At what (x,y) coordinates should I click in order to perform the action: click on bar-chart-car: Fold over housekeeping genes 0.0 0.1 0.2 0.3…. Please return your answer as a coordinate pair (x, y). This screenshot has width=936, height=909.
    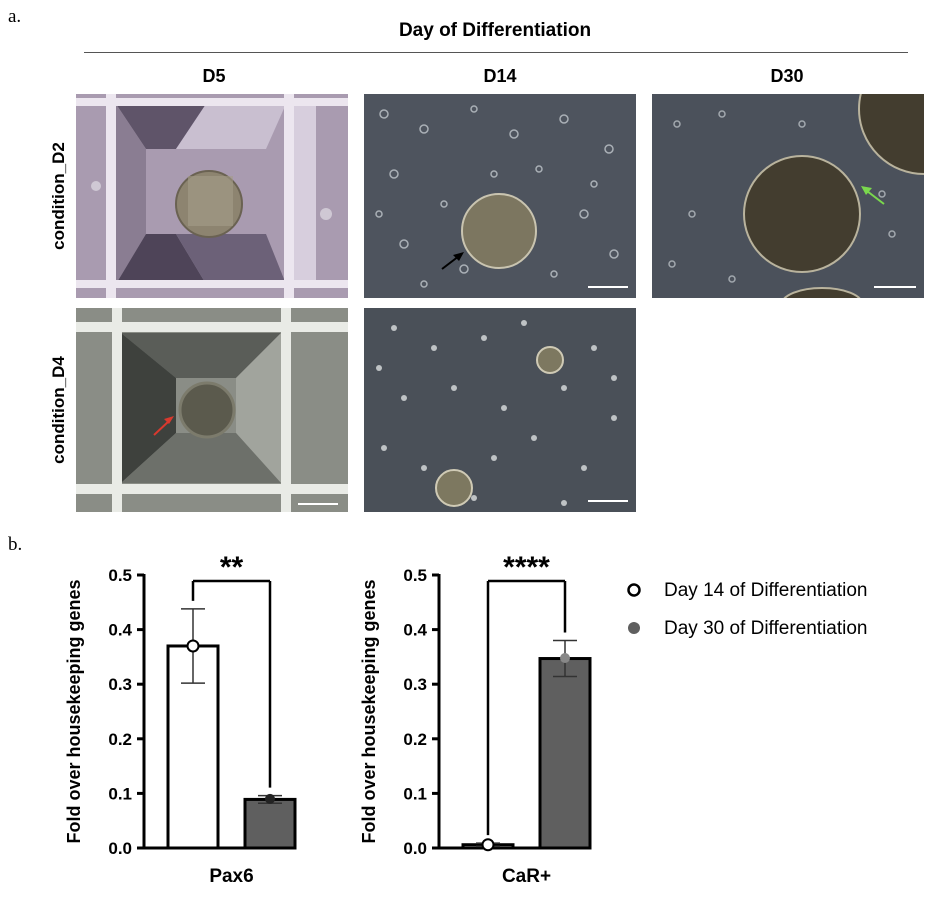
    Looking at the image, I should click on (485, 727).